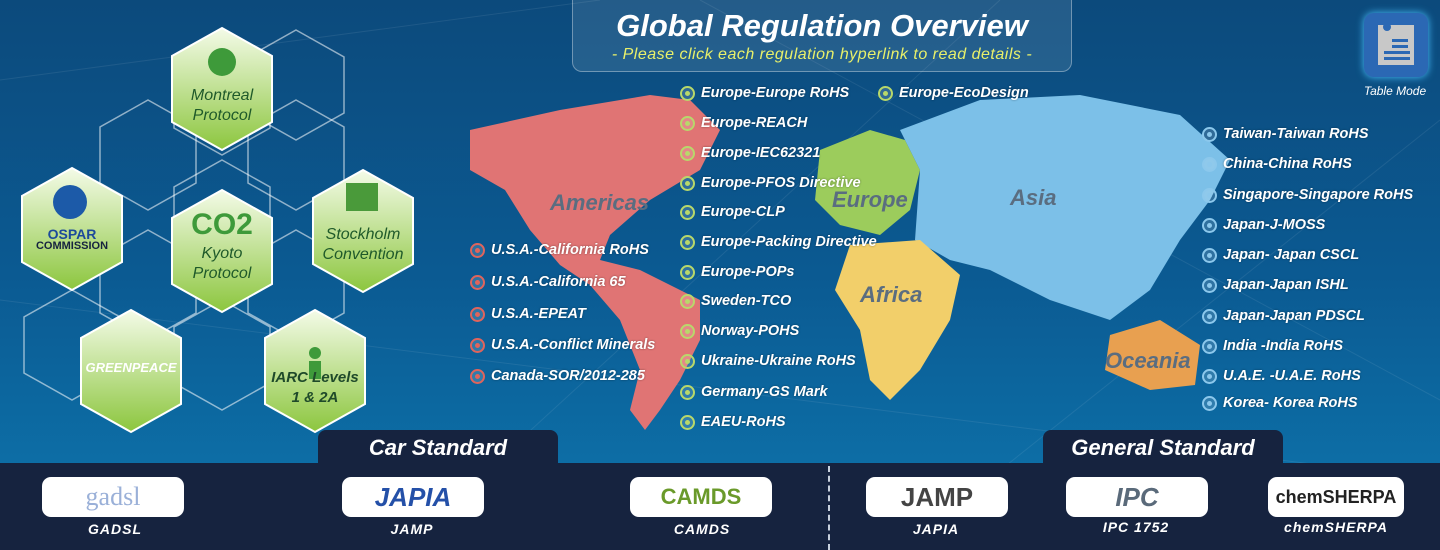 The height and width of the screenshot is (550, 1440). What do you see at coordinates (362, 197) in the screenshot?
I see `stockholm-barrels-icon` at bounding box center [362, 197].